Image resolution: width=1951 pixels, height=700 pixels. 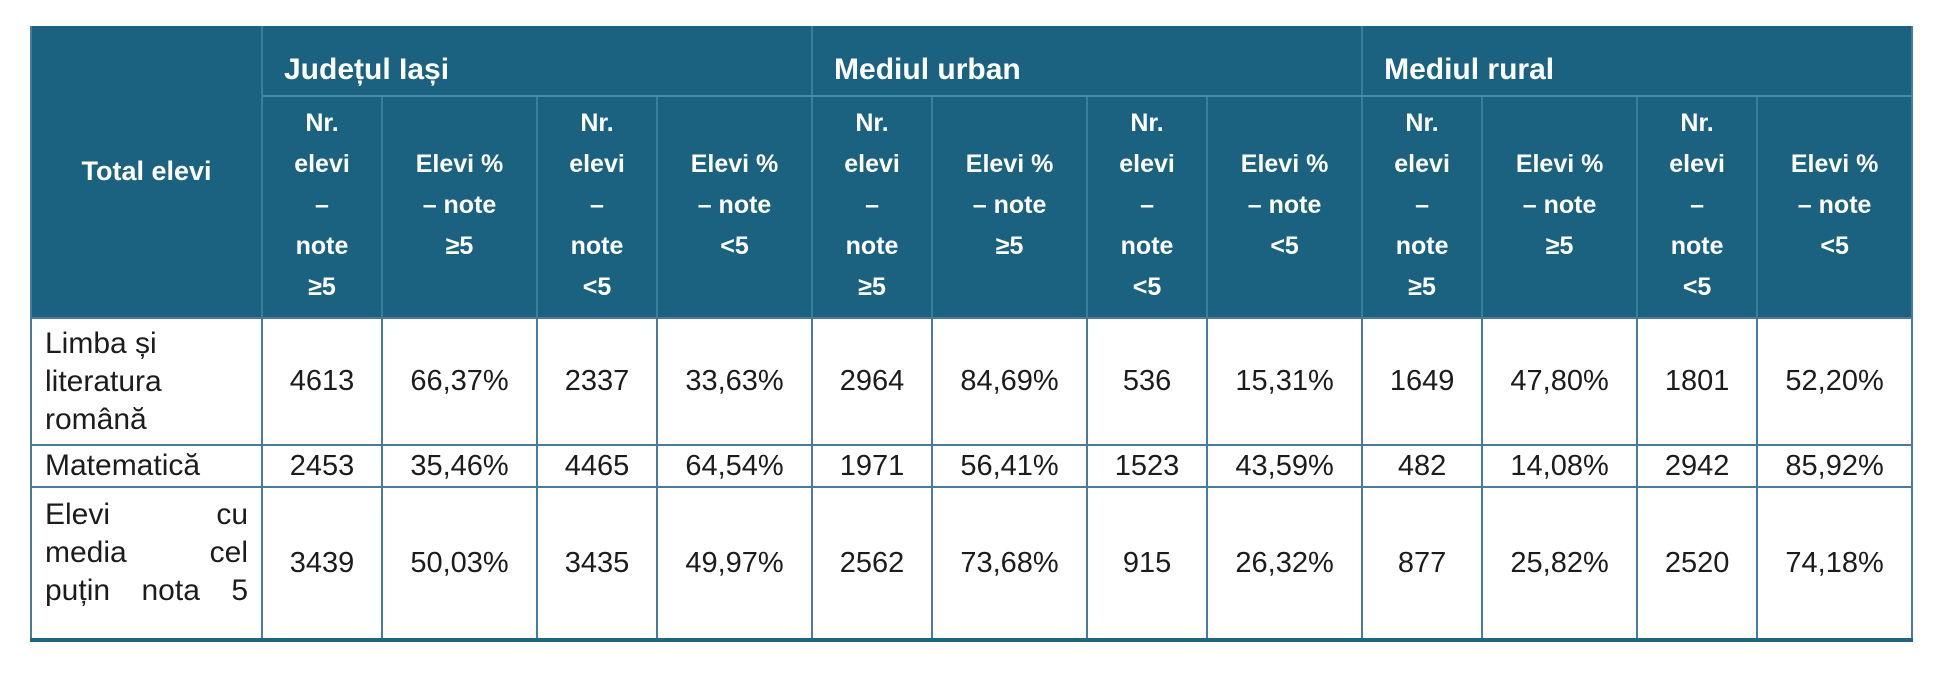 I want to click on data-cell: 482, so click(x=1422, y=466).